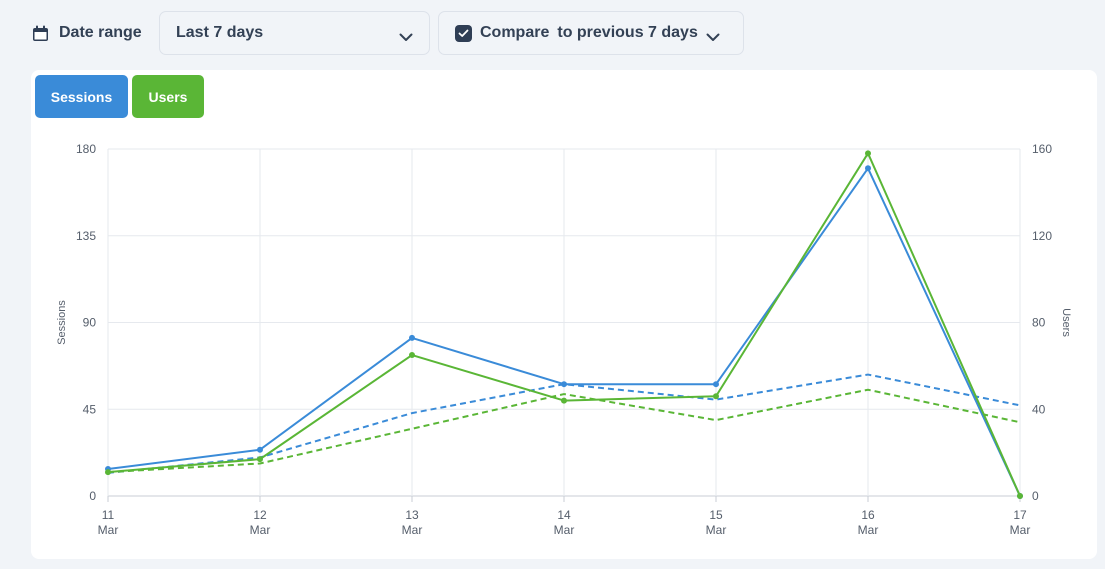 Image resolution: width=1105 pixels, height=569 pixels. What do you see at coordinates (86, 149) in the screenshot?
I see `y-left-tick-label: 180` at bounding box center [86, 149].